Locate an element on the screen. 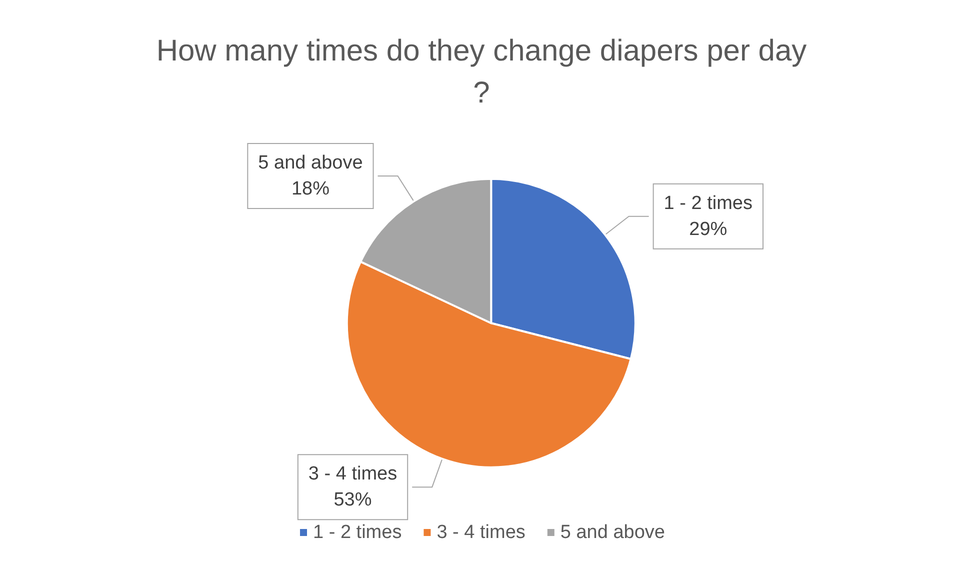 The image size is (963, 577). slice-label: 1 - 2 times is located at coordinates (708, 203).